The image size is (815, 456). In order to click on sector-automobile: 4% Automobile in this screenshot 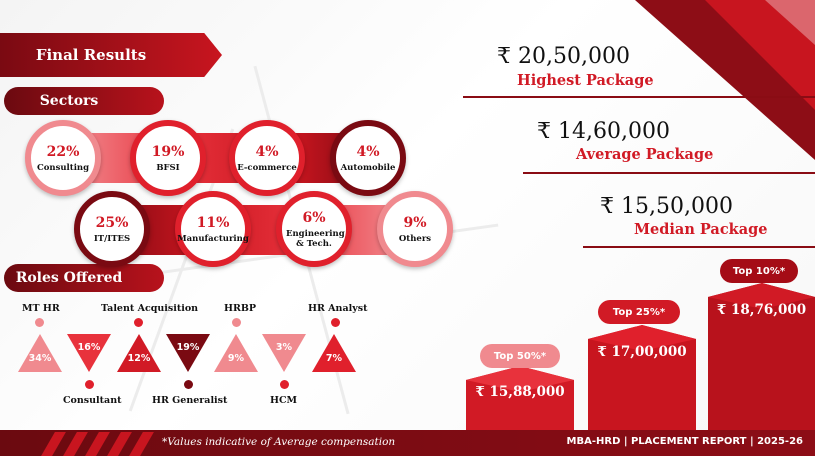, I will do `click(368, 158)`.